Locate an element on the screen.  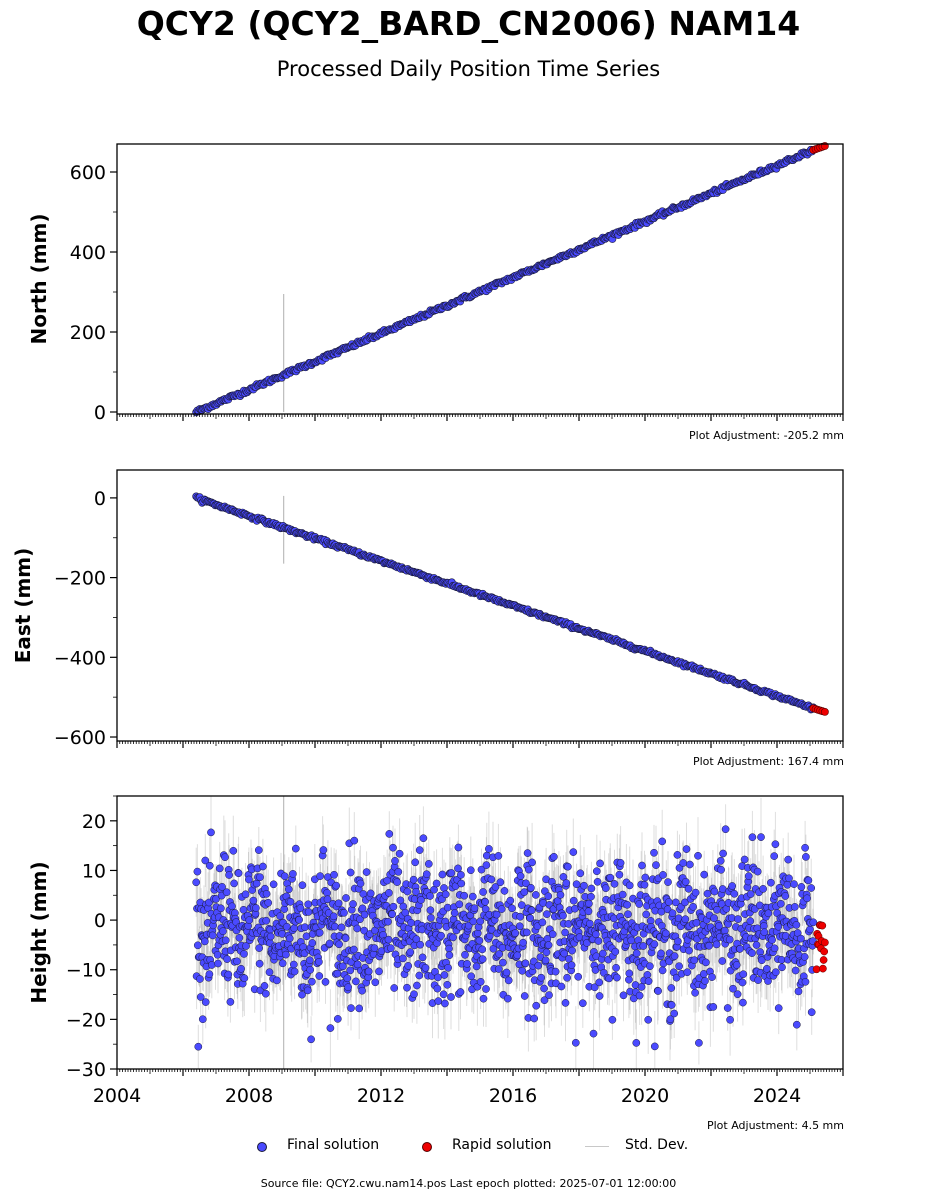
height-y-tick-label: −20 is located at coordinates (86, 1020).